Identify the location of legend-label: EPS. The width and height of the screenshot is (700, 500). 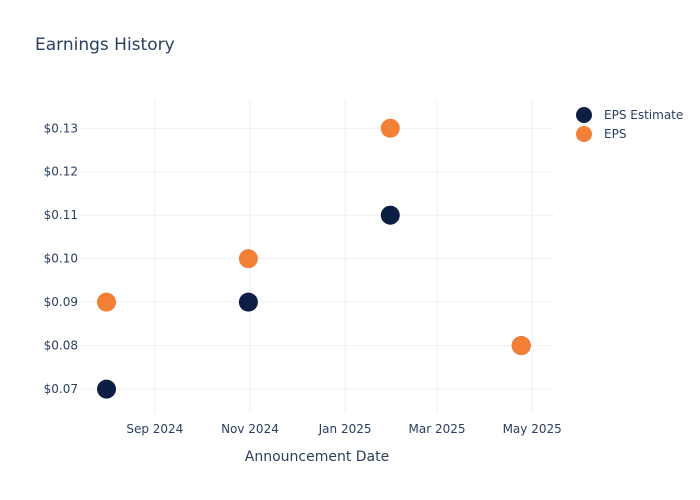
(615, 134).